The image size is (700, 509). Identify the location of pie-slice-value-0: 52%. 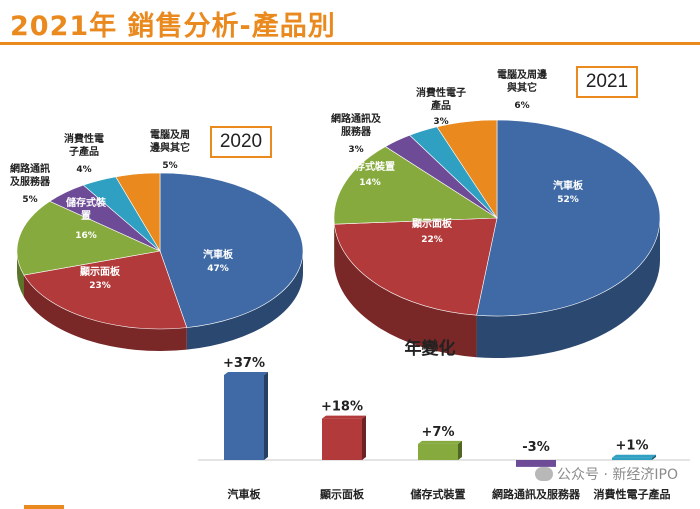
(568, 200).